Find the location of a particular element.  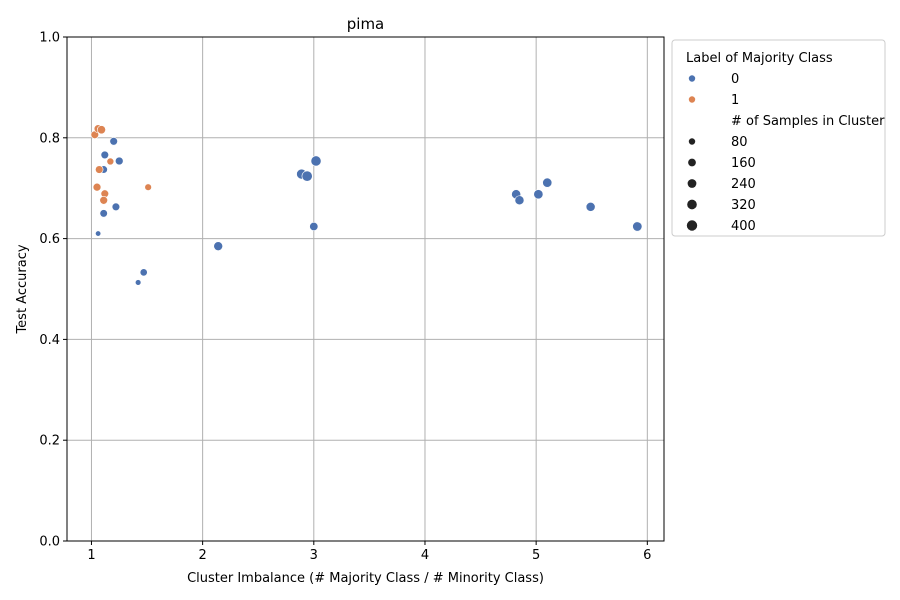

legend-size-label: 80 is located at coordinates (739, 142).